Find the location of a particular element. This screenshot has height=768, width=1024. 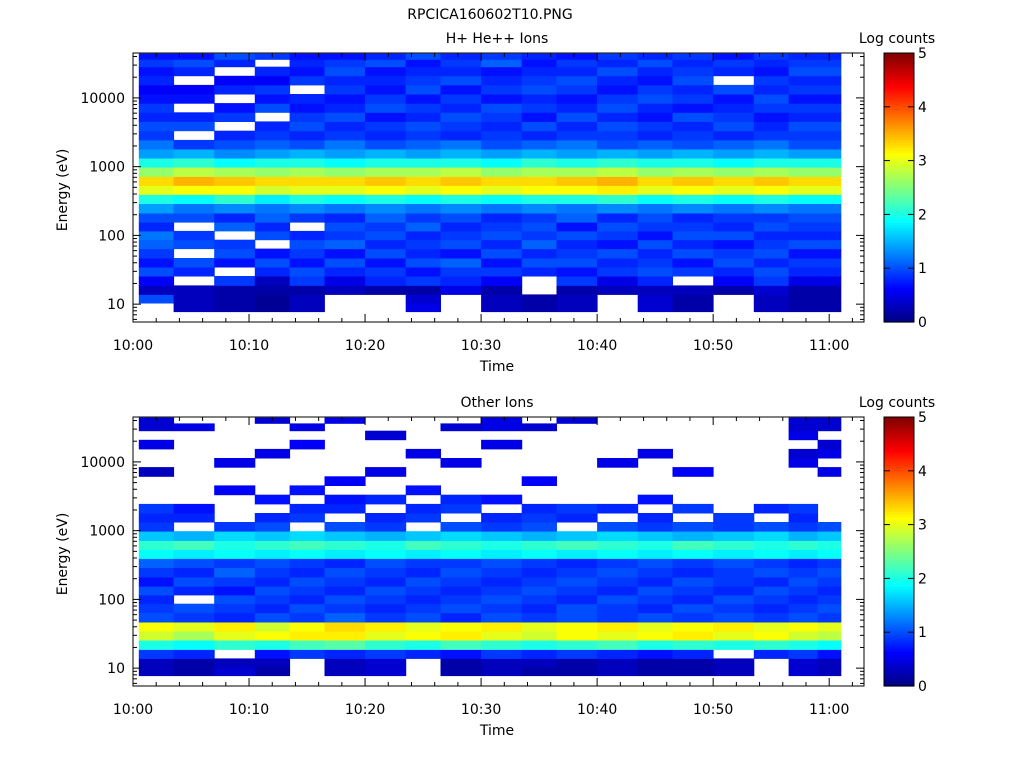

colorbar-tick-label: 2 is located at coordinates (922, 579).